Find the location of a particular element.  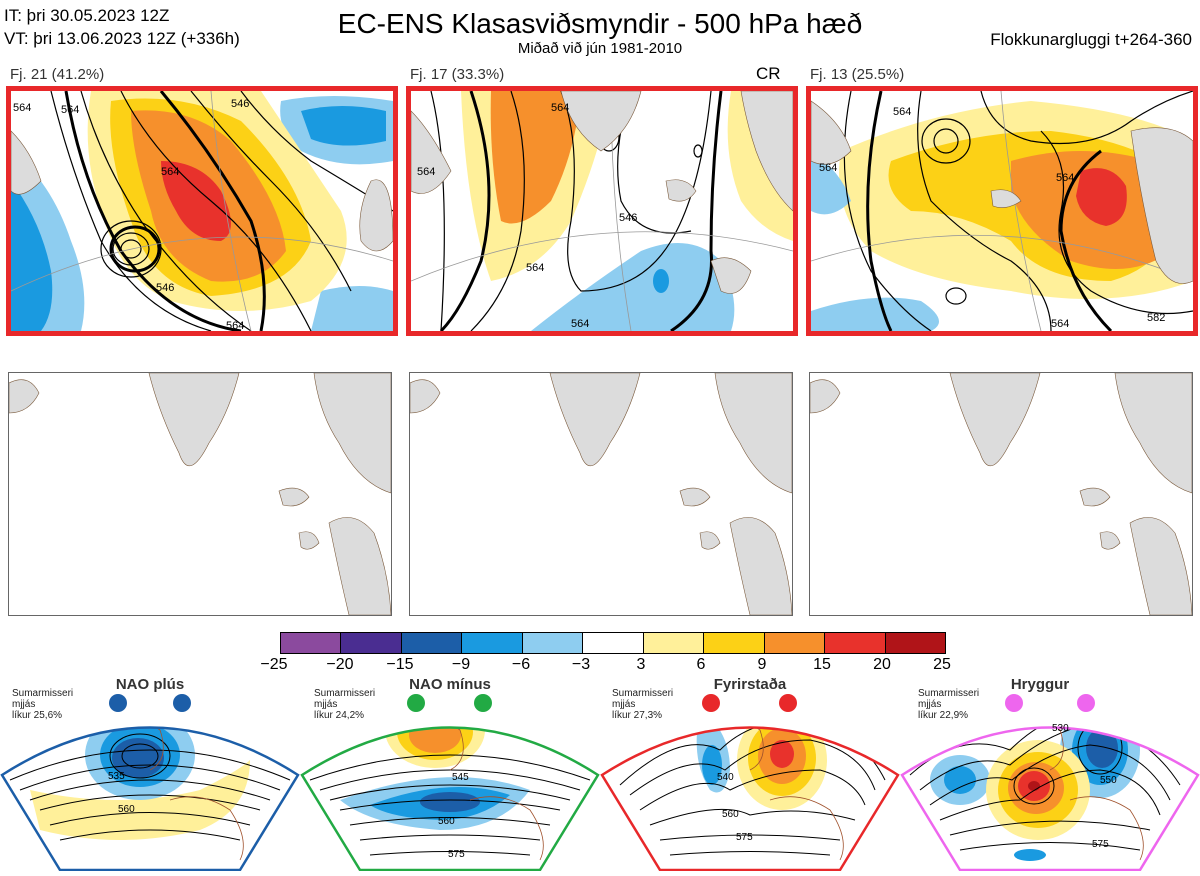

vt-line: VT: þri 13.06.2023 12Z (+336h) is located at coordinates (122, 38).